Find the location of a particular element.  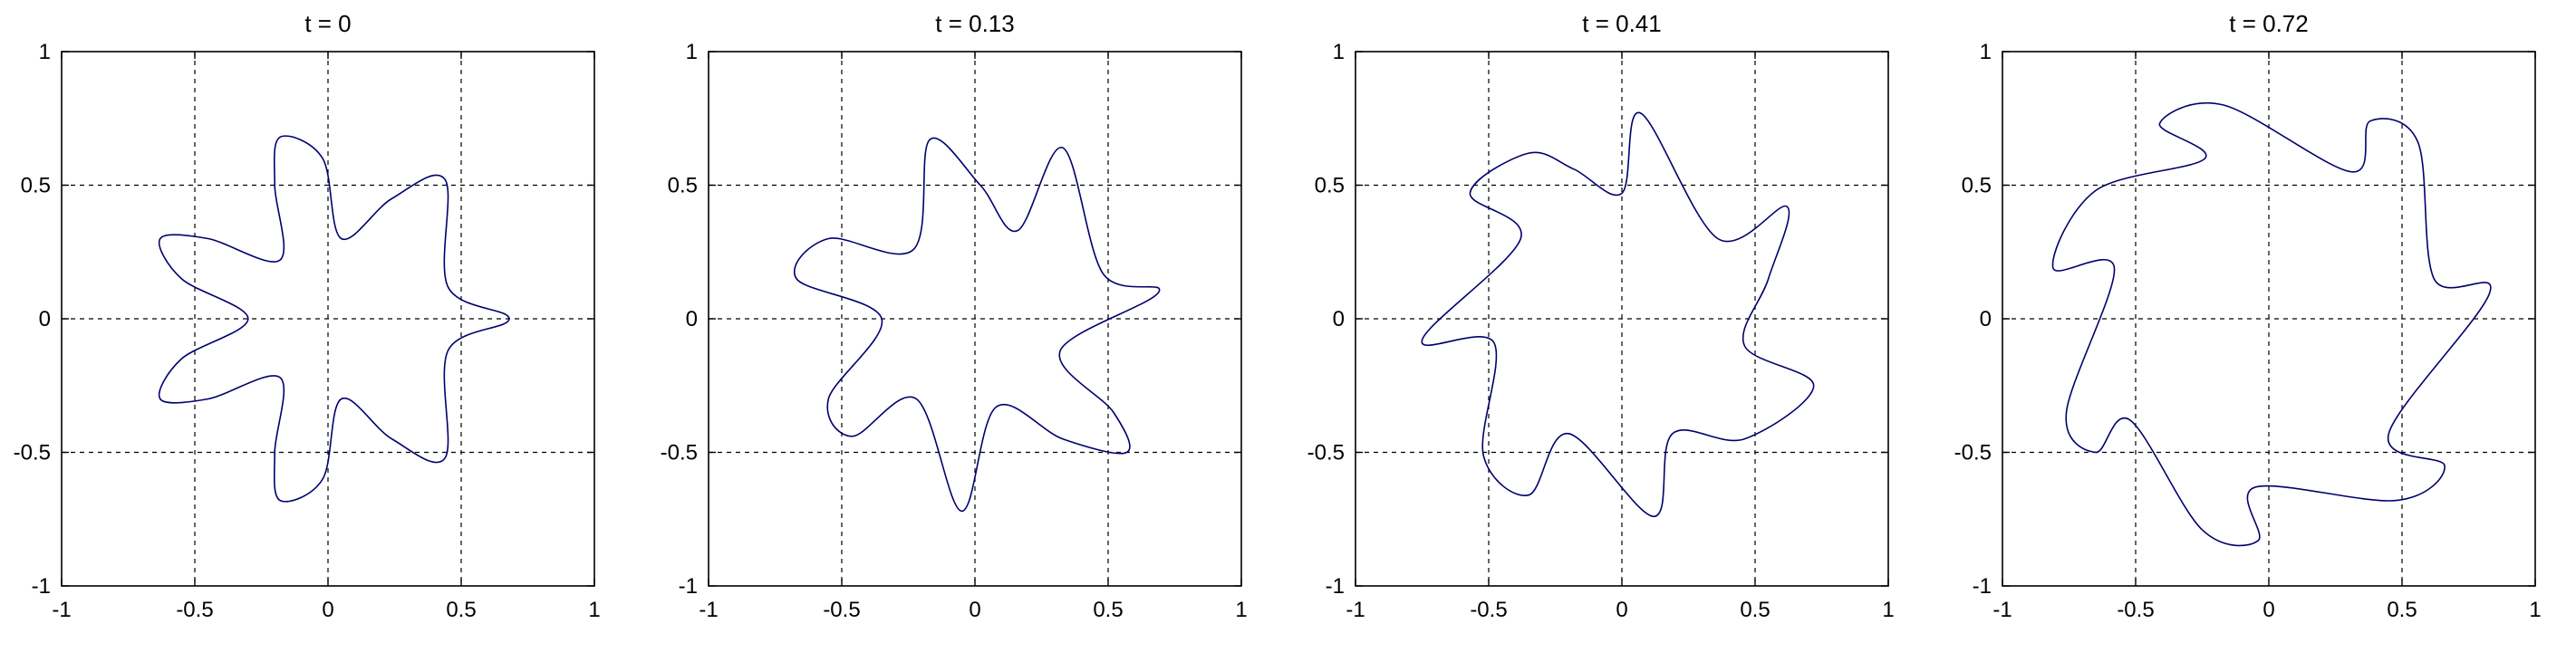

chart-title: t = 0.13 is located at coordinates (974, 24).